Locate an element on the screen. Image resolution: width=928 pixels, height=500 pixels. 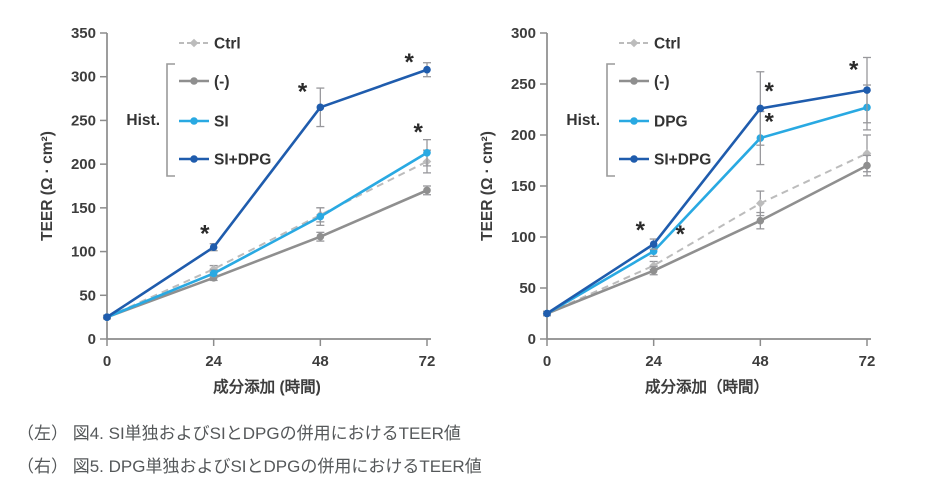
series-SI is located at coordinates (267, 230).